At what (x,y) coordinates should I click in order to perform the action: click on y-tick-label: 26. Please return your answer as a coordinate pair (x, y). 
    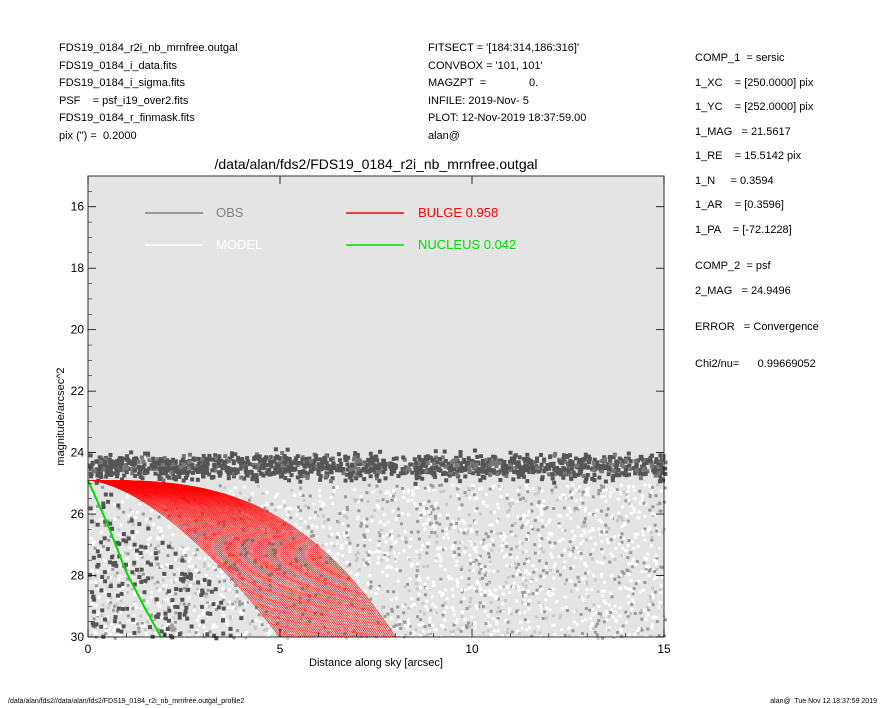
    Looking at the image, I should click on (78, 514).